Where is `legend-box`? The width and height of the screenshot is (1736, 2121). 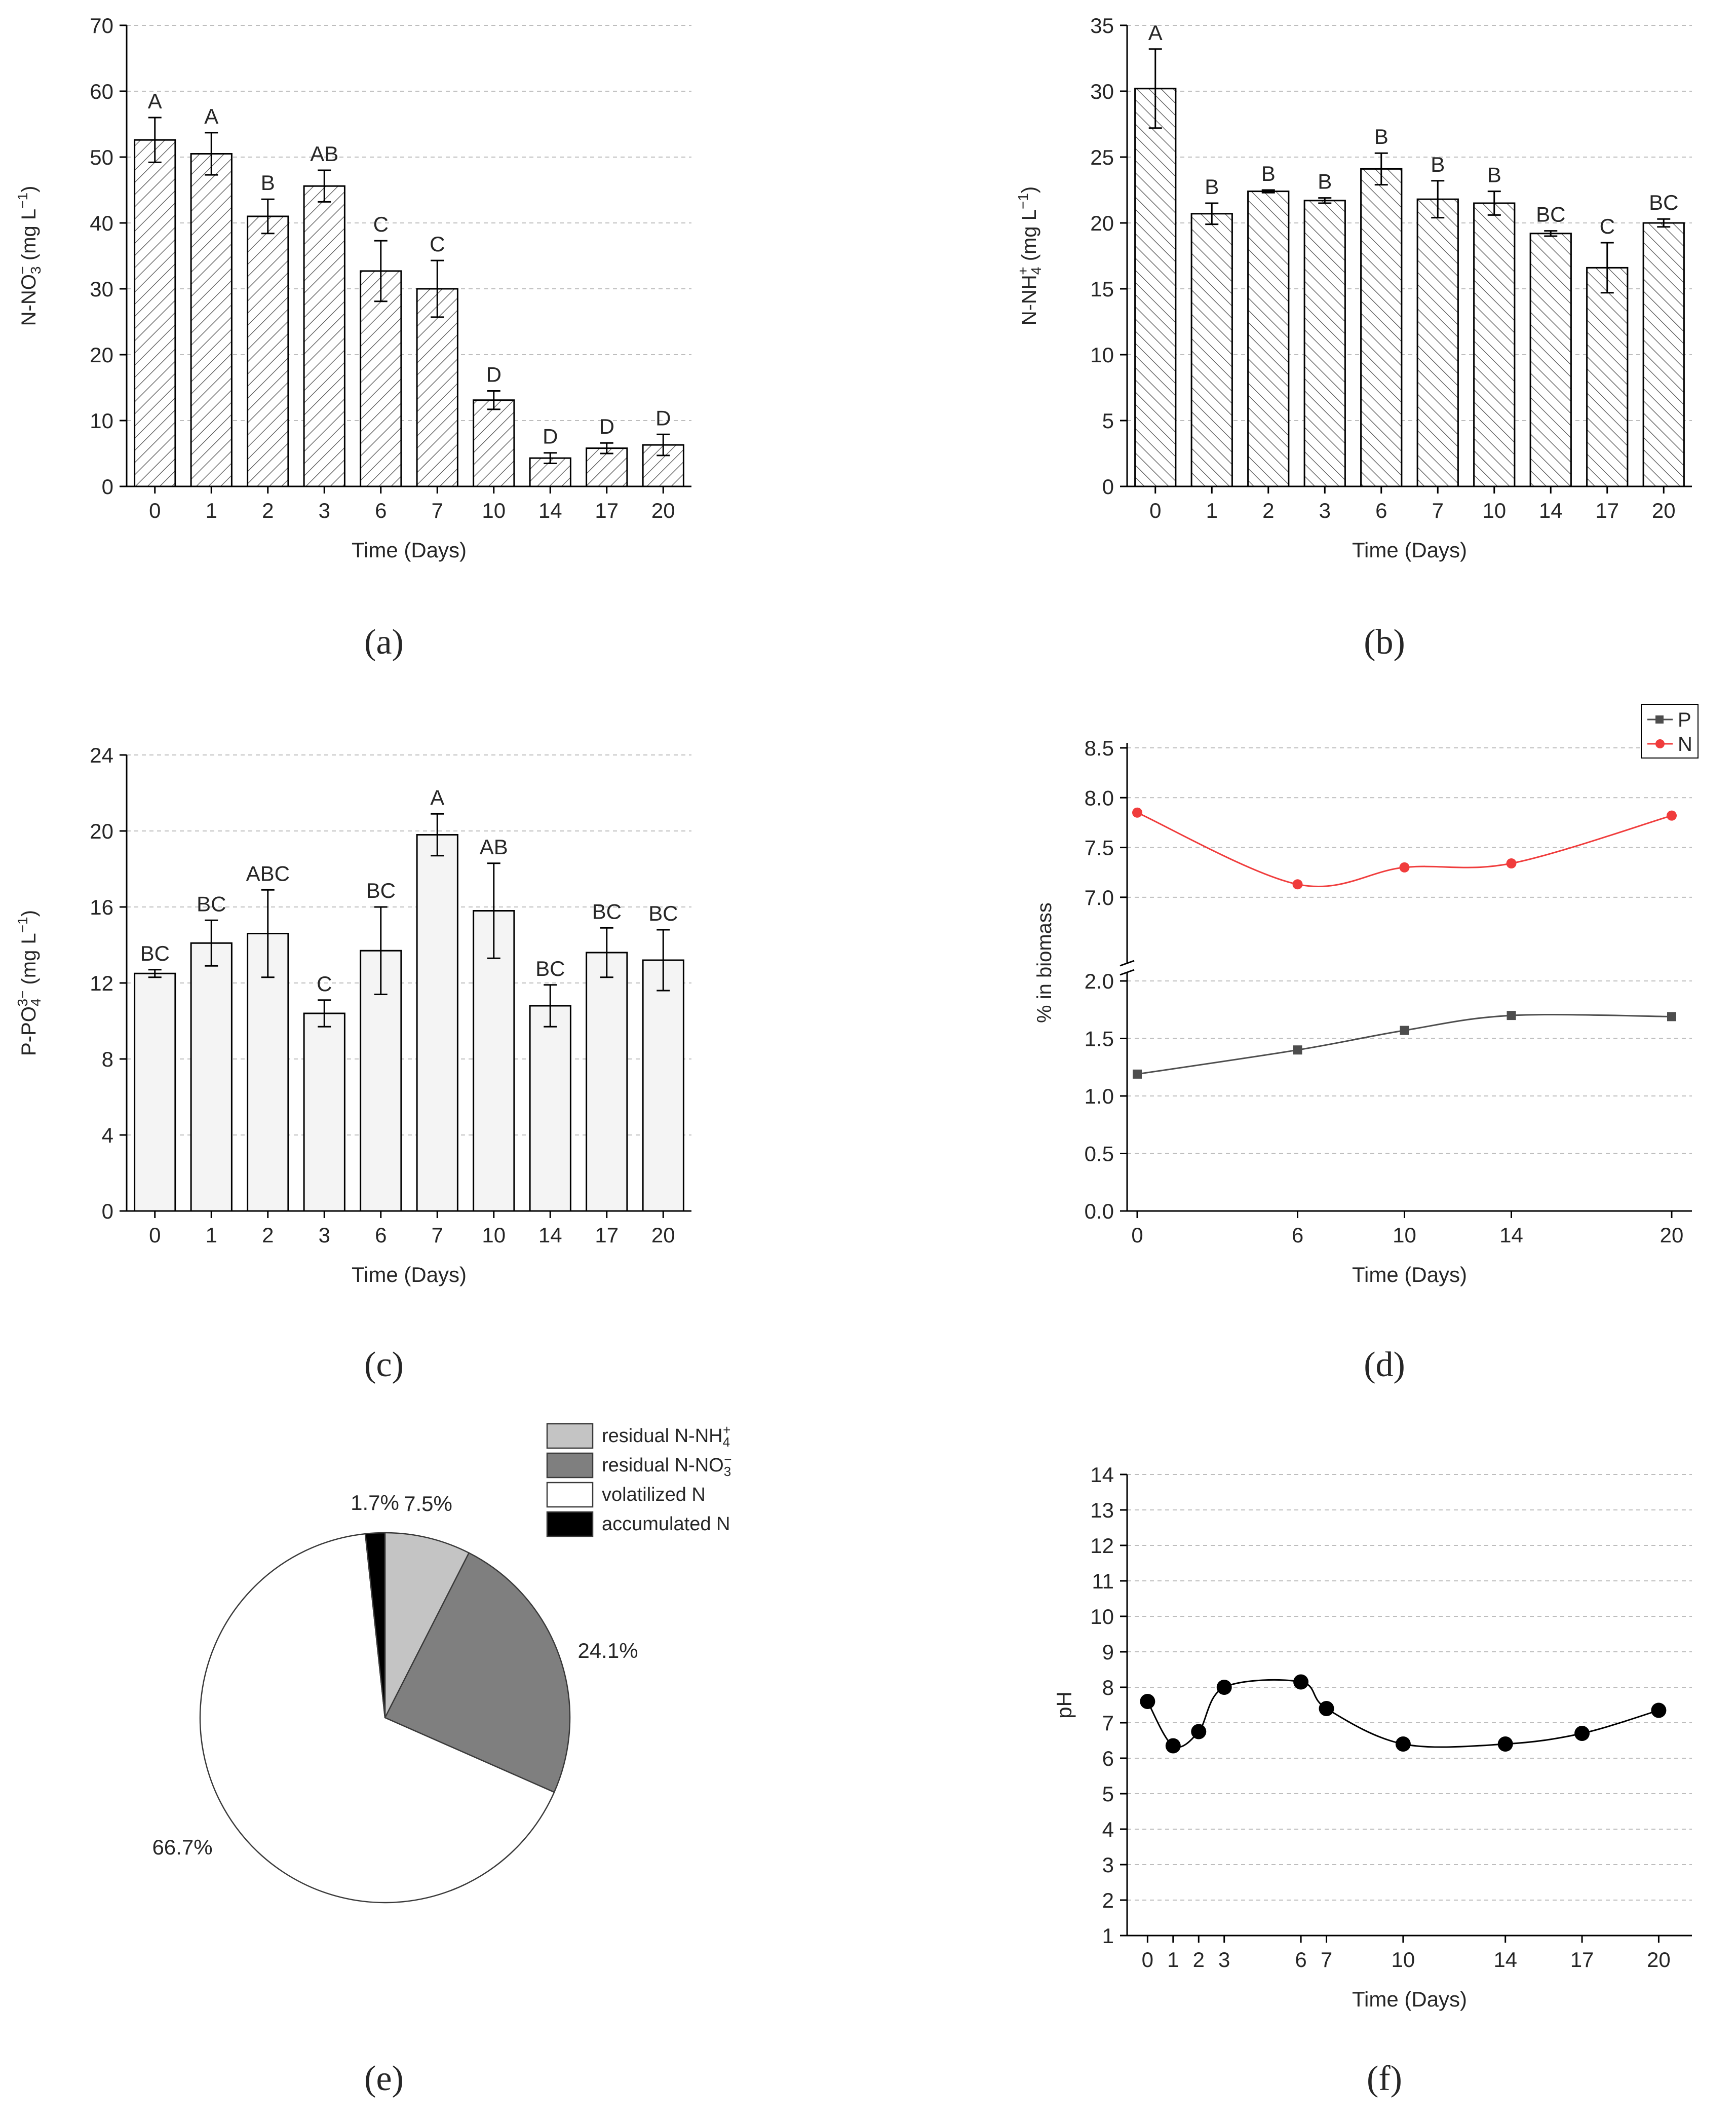 legend-box is located at coordinates (1670, 731).